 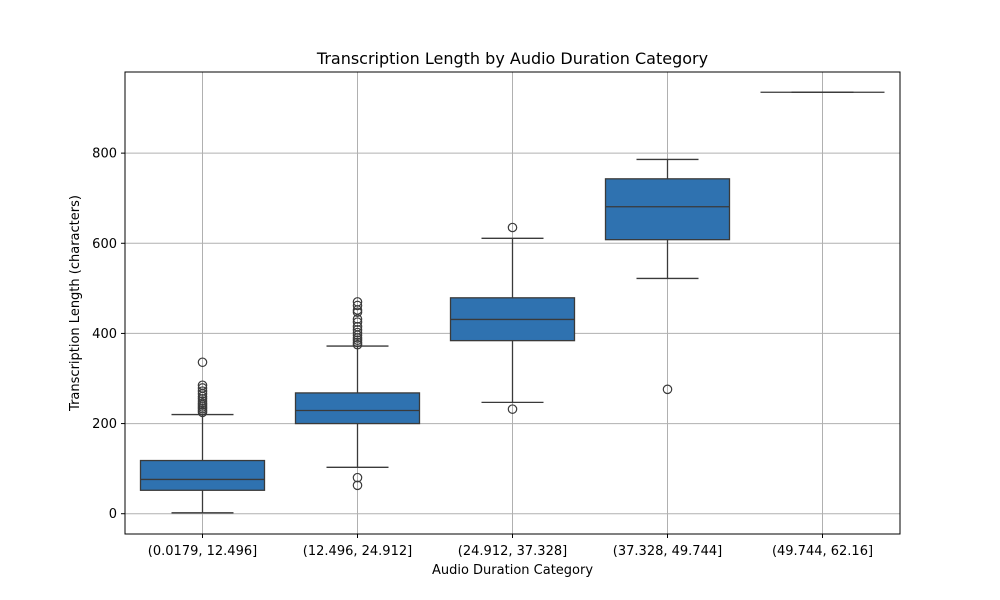 I want to click on y-axis-label: Transcription Length (characters), so click(x=75, y=303).